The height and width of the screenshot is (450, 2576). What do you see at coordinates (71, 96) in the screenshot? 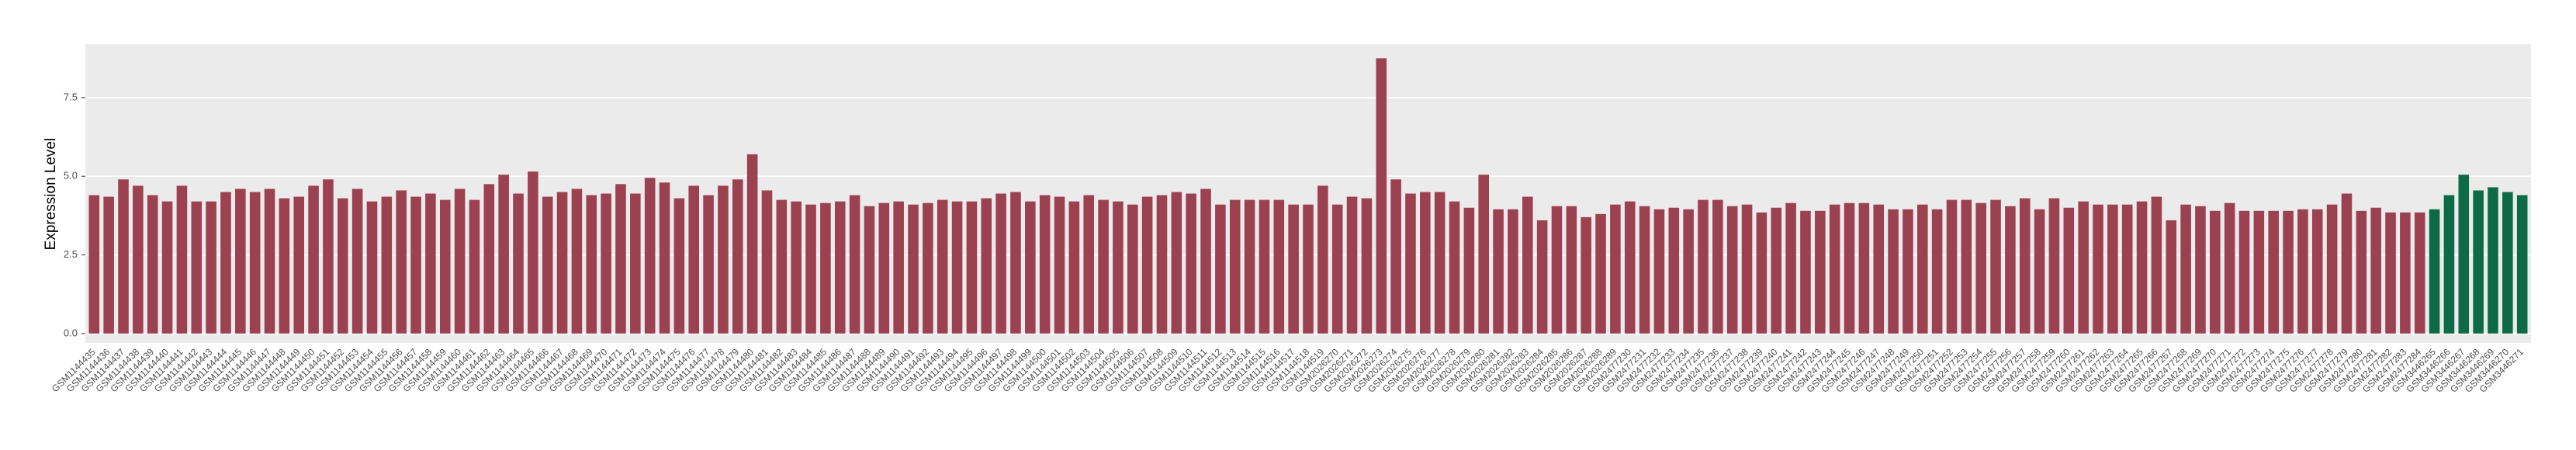
I see `y-tick-label: 7.5` at bounding box center [71, 96].